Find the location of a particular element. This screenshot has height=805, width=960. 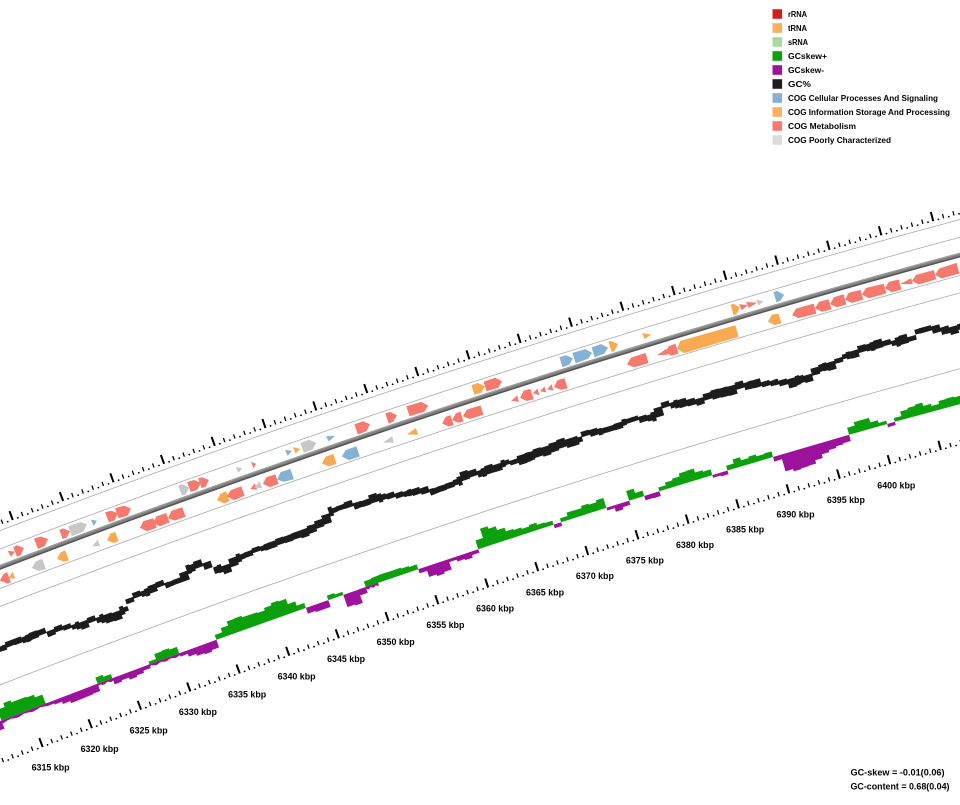

svg-text: 6340 kbp is located at coordinates (297, 677).